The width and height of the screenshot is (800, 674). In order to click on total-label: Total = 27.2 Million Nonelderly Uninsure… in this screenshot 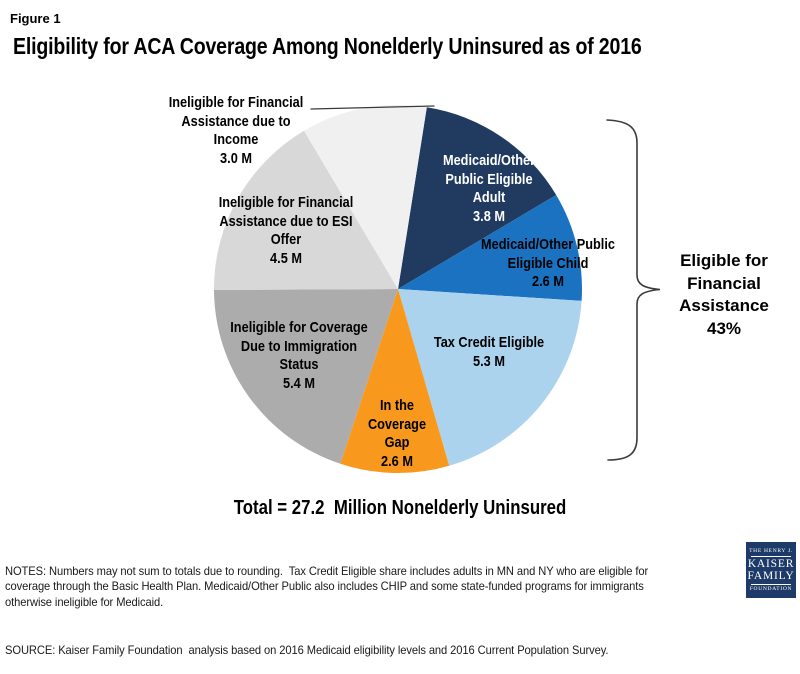, I will do `click(400, 508)`.